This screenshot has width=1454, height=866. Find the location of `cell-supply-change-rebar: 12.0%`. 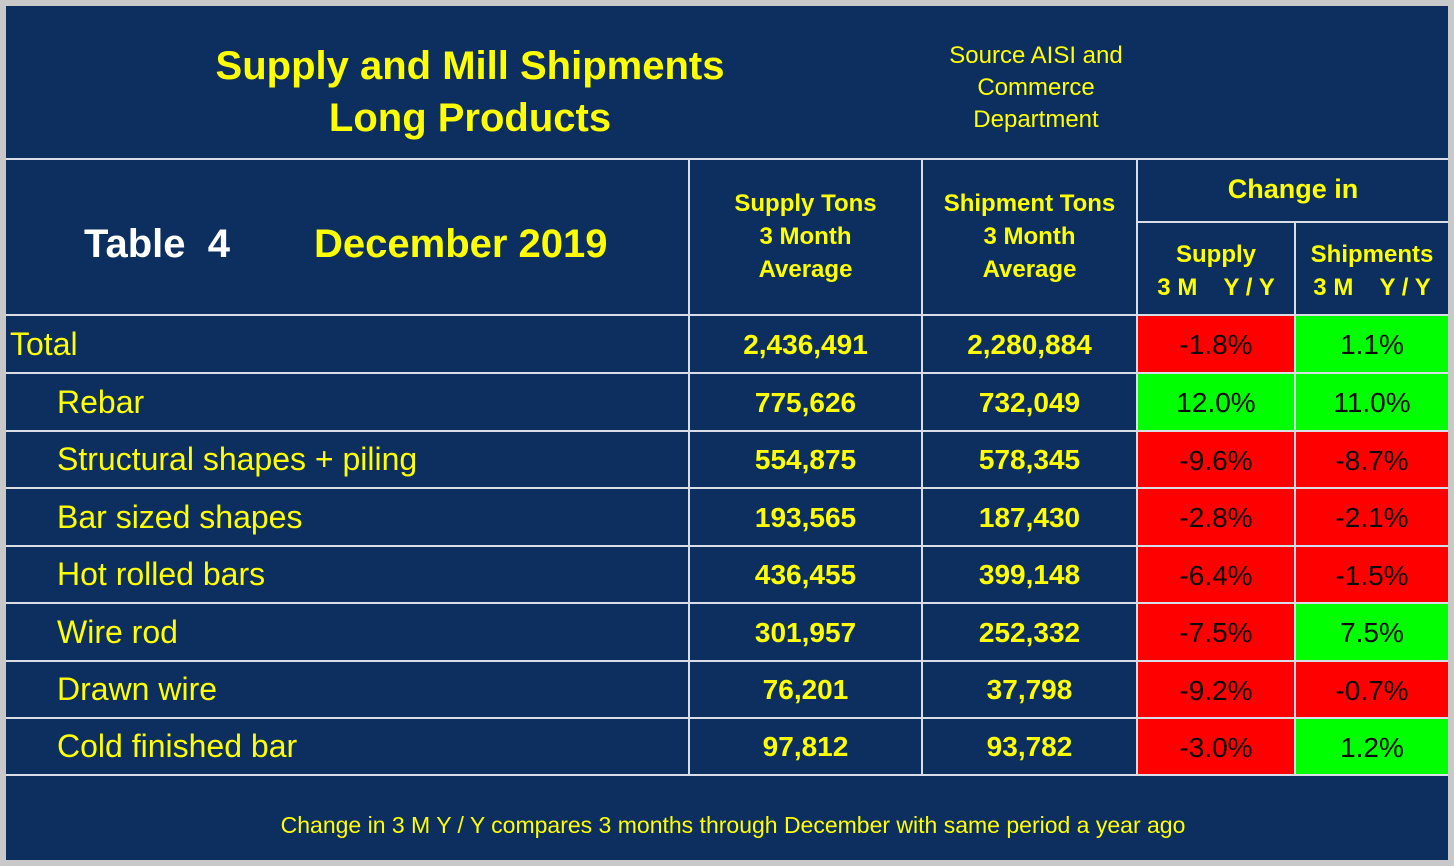

cell-supply-change-rebar: 12.0% is located at coordinates (1216, 402).